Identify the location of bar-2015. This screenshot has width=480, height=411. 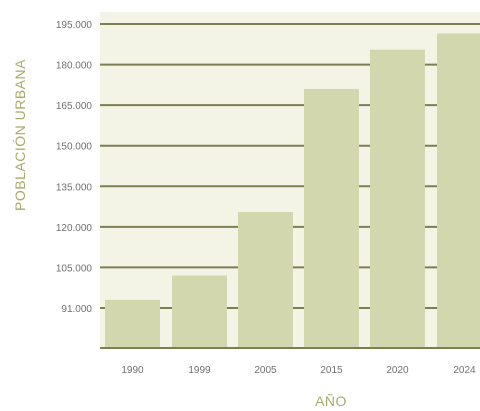
(331, 218).